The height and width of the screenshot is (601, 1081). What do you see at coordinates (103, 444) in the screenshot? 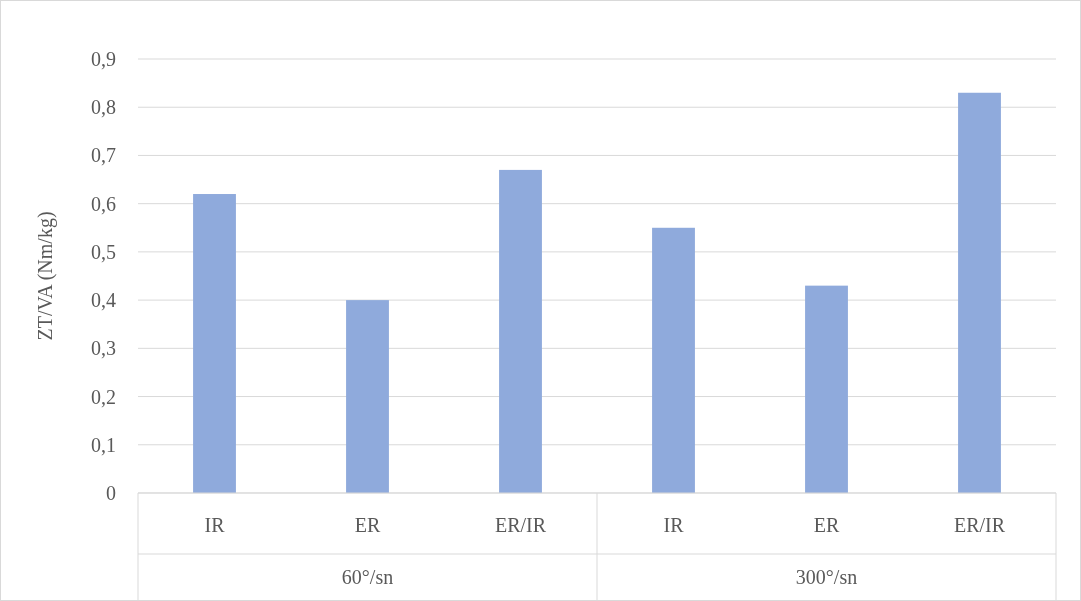
I see `y-tick-label: 0,1` at bounding box center [103, 444].